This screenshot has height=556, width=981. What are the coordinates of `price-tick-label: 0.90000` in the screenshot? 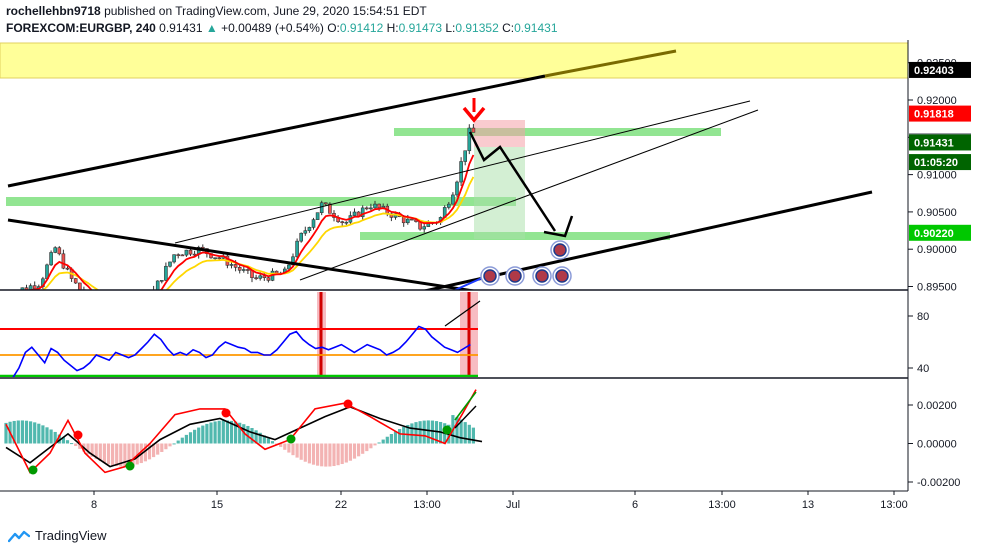 It's located at (937, 250).